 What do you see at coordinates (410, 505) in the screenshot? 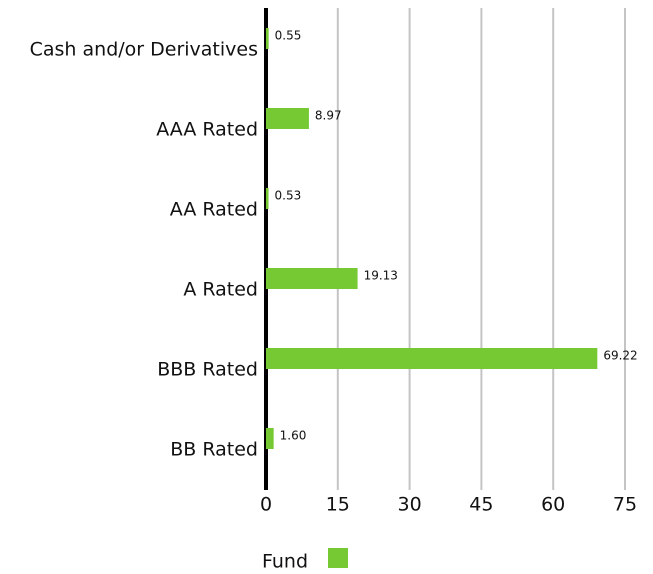
I see `x-tick-label: 30` at bounding box center [410, 505].